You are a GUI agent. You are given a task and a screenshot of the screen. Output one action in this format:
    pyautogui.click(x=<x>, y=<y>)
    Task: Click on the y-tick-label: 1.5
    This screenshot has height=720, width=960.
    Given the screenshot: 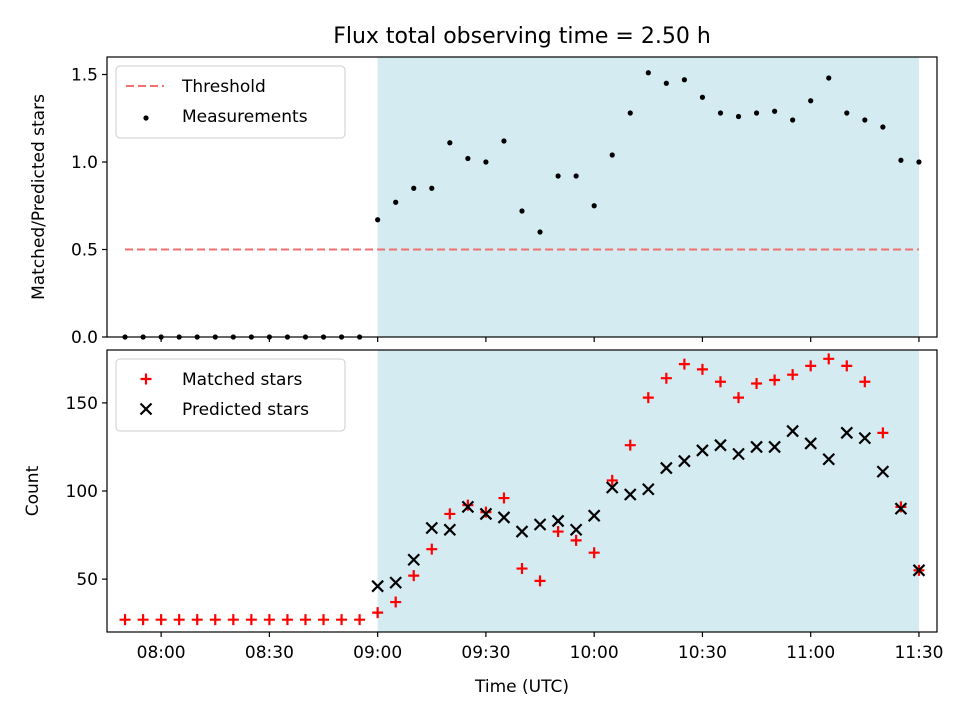 What is the action you would take?
    pyautogui.click(x=84, y=76)
    